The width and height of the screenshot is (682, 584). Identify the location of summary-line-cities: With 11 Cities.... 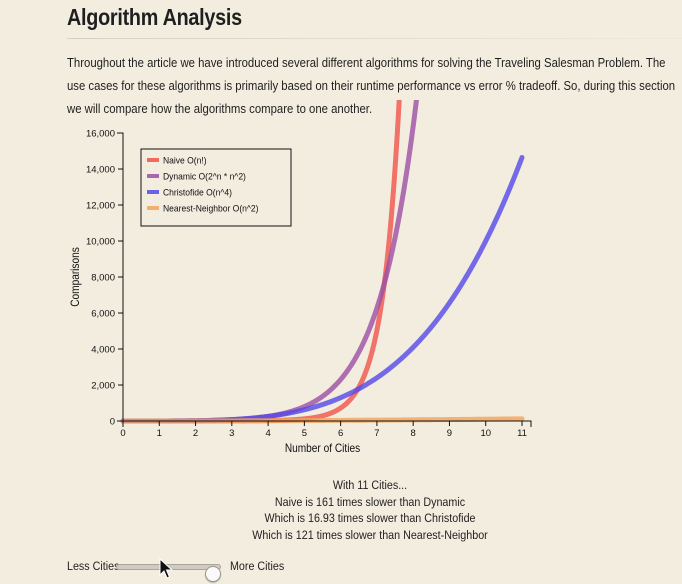
(370, 485).